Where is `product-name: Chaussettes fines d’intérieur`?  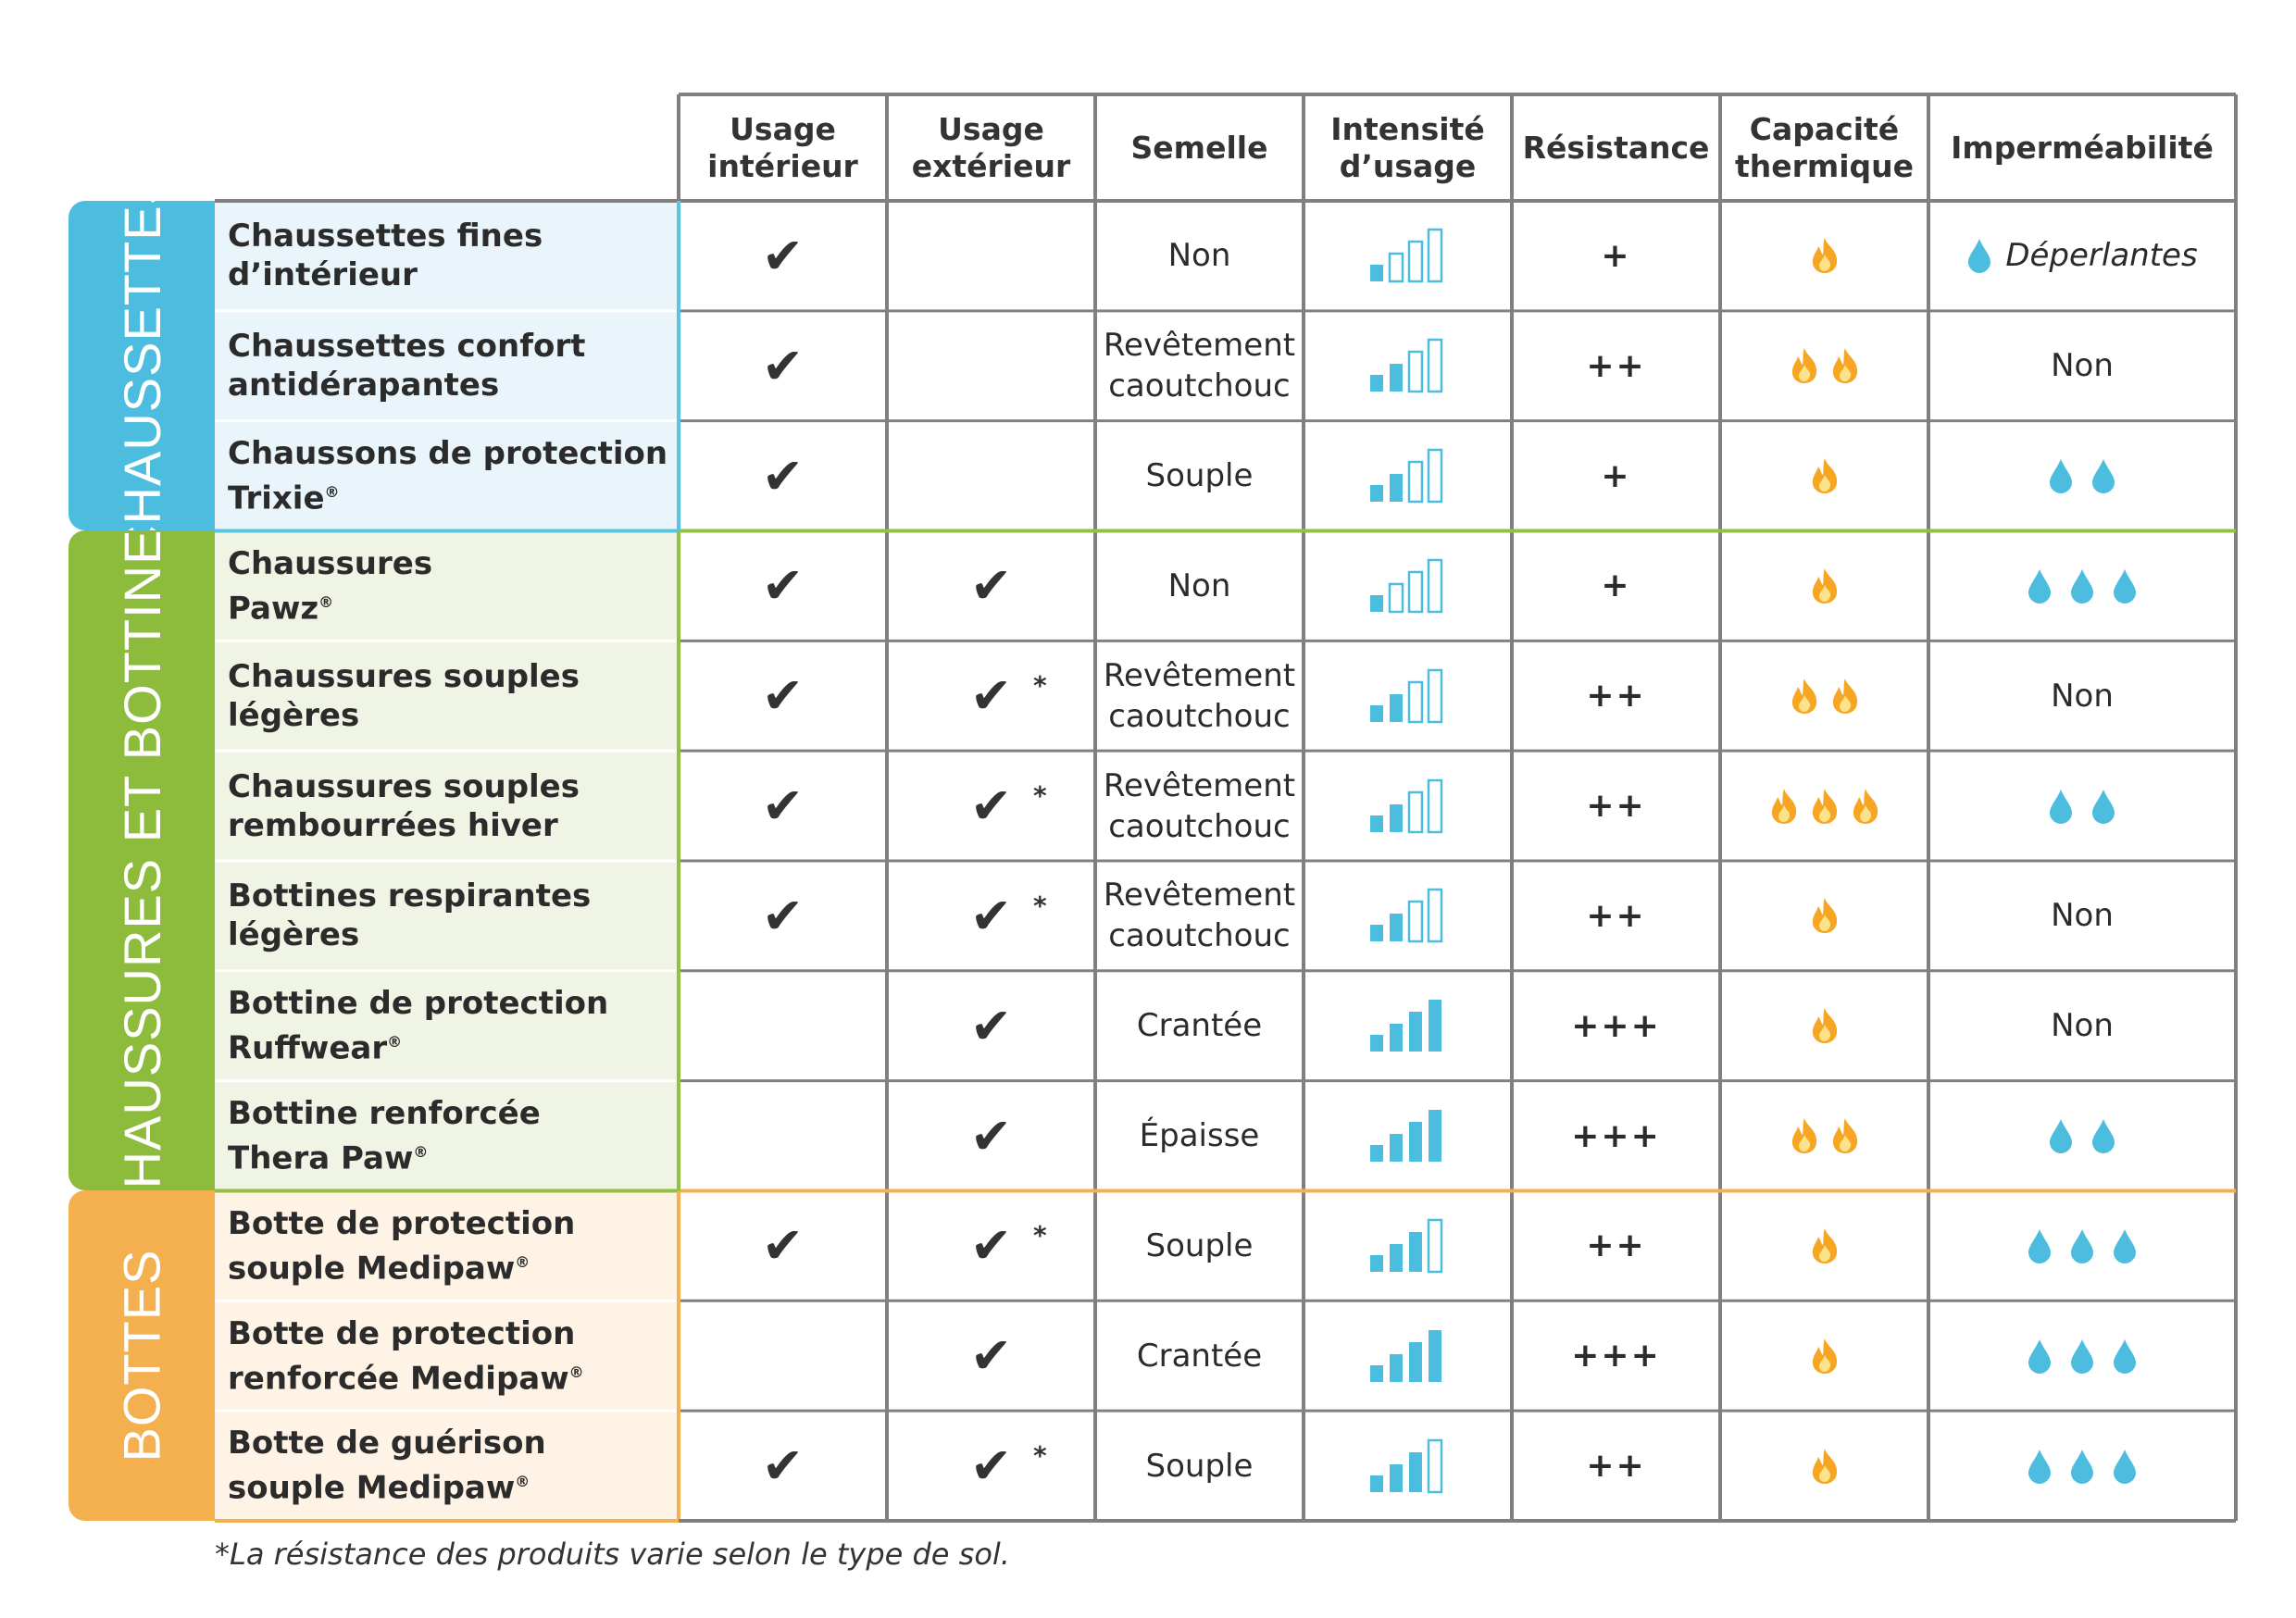
product-name: Chaussettes fines d’intérieur is located at coordinates (446, 256).